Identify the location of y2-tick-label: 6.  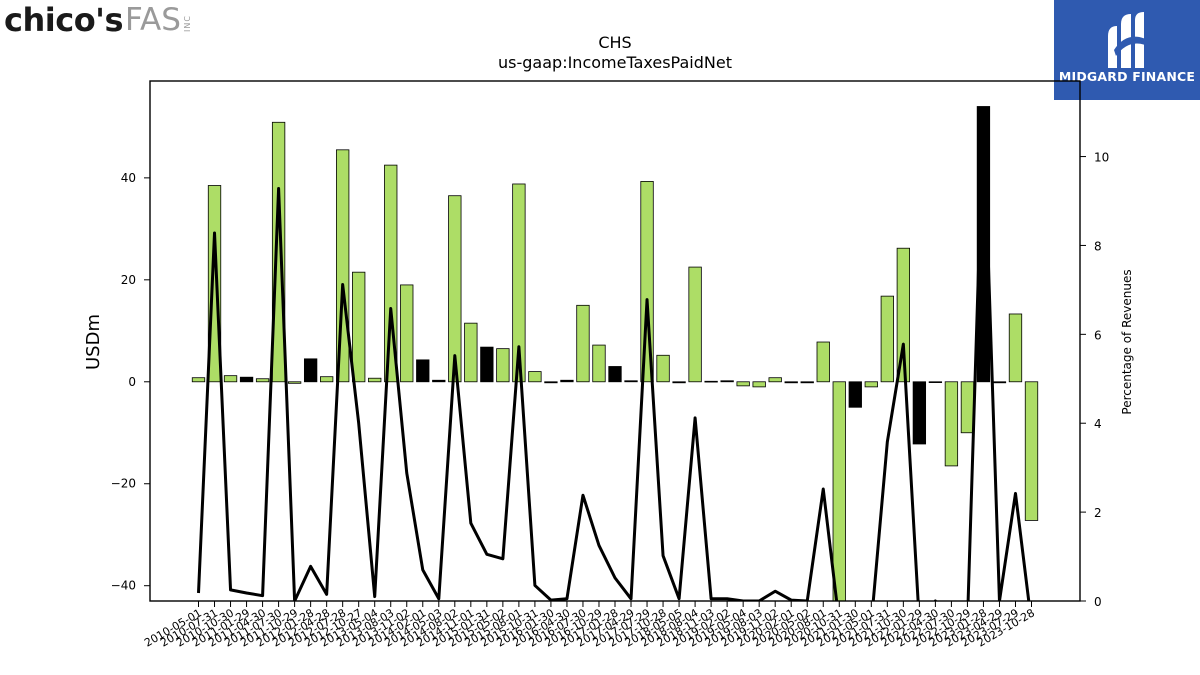
(1098, 335).